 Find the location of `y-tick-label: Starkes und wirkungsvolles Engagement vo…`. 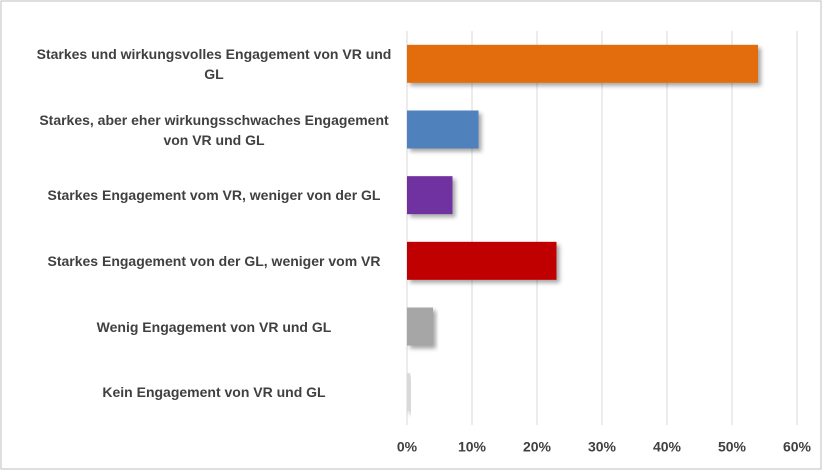

y-tick-label: Starkes und wirkungsvolles Engagement vo… is located at coordinates (214, 63).